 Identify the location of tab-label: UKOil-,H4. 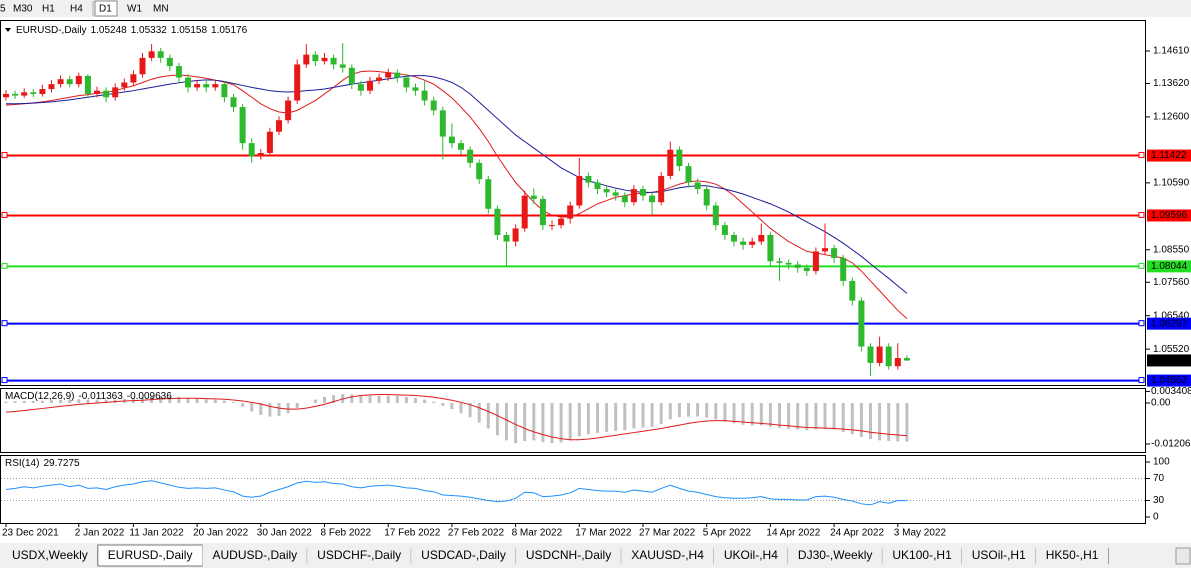
(751, 555).